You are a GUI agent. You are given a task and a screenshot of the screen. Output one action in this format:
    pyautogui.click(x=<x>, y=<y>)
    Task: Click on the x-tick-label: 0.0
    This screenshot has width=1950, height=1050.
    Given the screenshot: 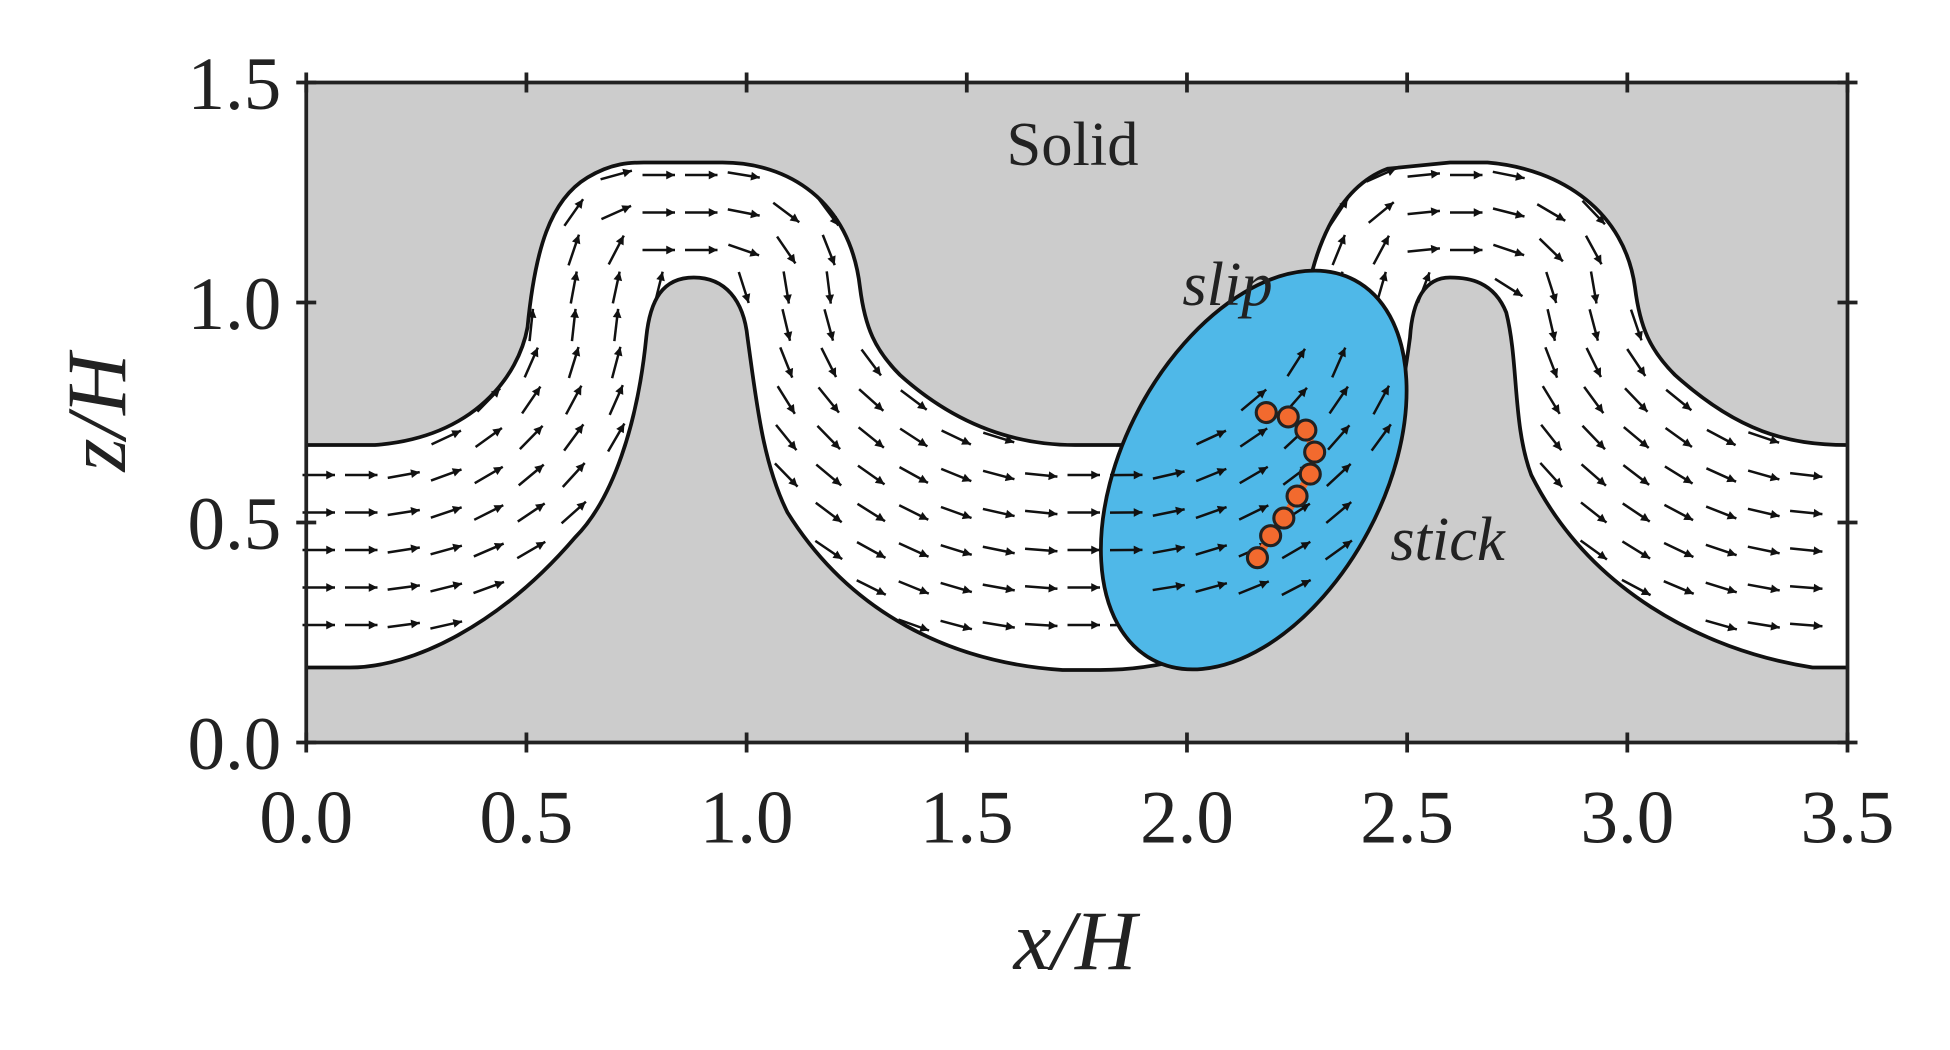 What is the action you would take?
    pyautogui.click(x=306, y=818)
    